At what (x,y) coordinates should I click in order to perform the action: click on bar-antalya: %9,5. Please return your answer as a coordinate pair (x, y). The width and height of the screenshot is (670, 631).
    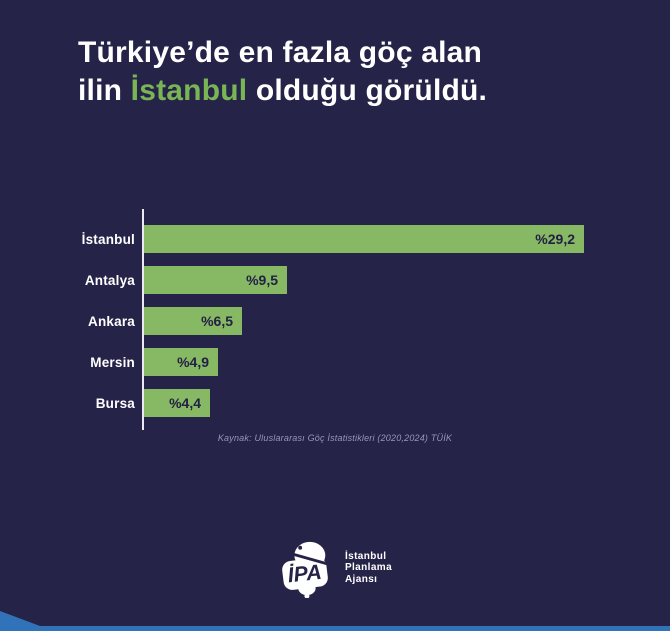
    Looking at the image, I should click on (215, 280).